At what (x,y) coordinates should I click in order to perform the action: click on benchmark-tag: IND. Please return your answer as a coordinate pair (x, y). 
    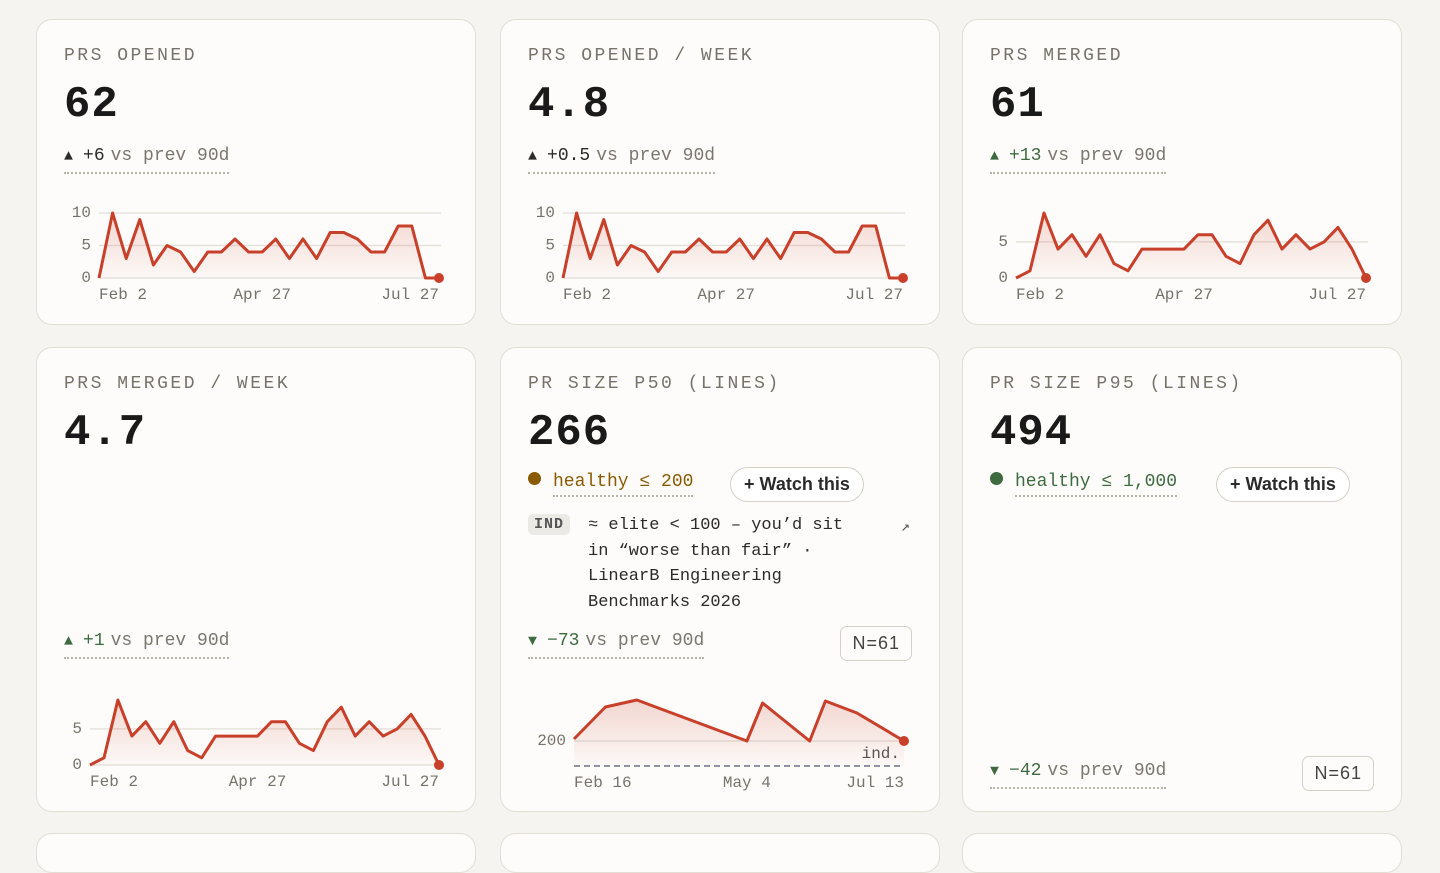
    Looking at the image, I should click on (549, 524).